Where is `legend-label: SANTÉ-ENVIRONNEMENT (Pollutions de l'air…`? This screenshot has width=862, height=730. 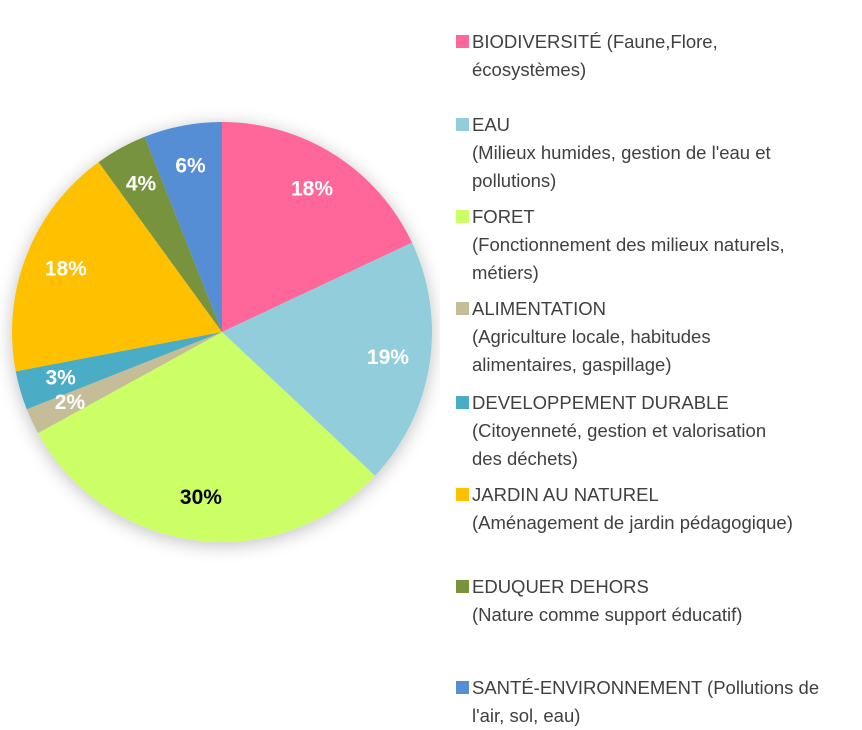 legend-label: SANTÉ-ENVIRONNEMENT (Pollutions de l'air… is located at coordinates (646, 701).